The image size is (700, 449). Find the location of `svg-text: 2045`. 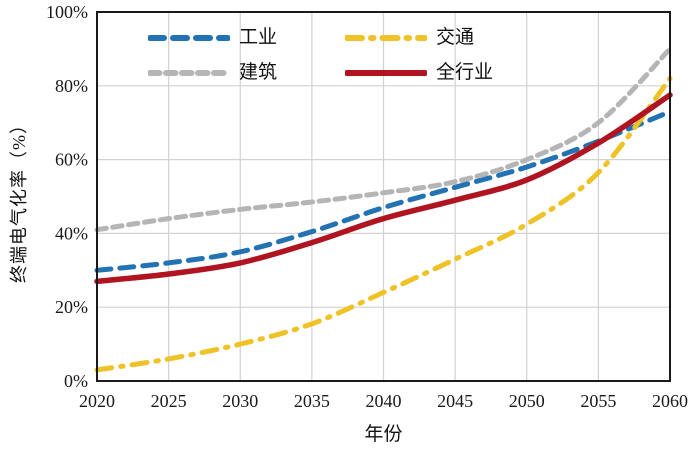

svg-text: 2045 is located at coordinates (455, 401).